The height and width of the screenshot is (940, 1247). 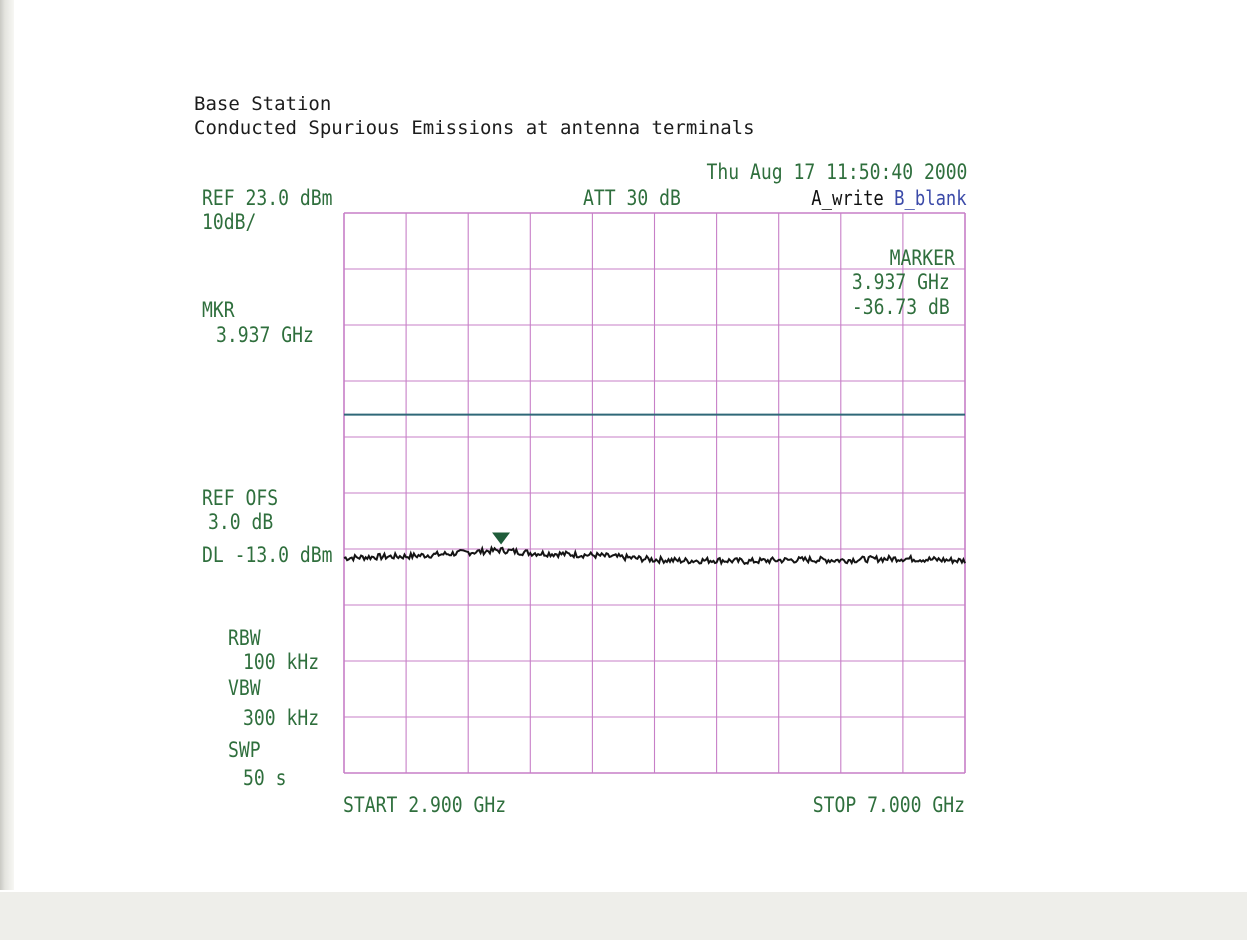 I want to click on swp-value: 50 s, so click(x=265, y=778).